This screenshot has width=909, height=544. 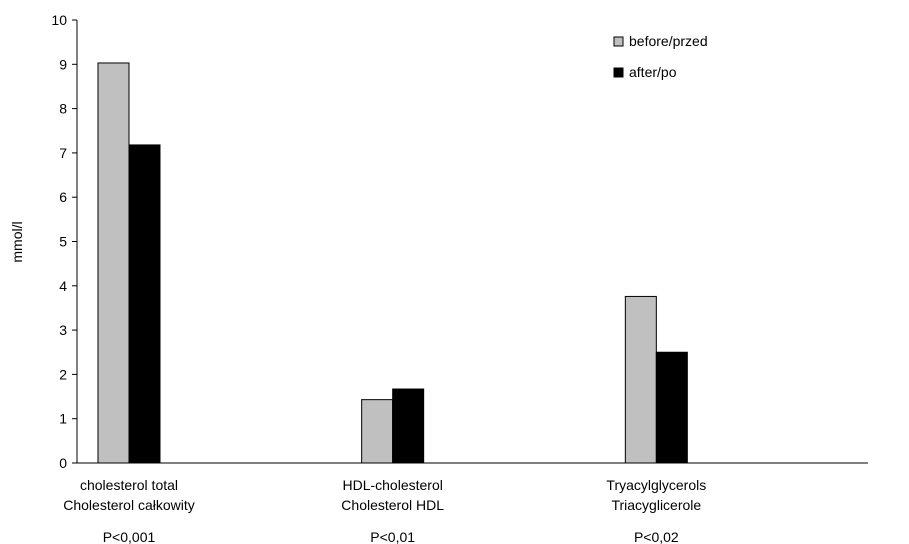 I want to click on legend-label-after: after/po, so click(x=653, y=72).